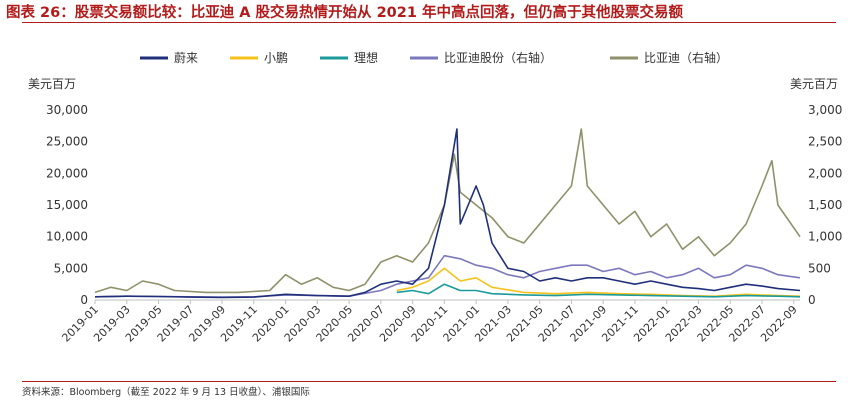 This screenshot has height=400, width=858. I want to click on legend-label: 比亚迪（右轴）, so click(686, 57).